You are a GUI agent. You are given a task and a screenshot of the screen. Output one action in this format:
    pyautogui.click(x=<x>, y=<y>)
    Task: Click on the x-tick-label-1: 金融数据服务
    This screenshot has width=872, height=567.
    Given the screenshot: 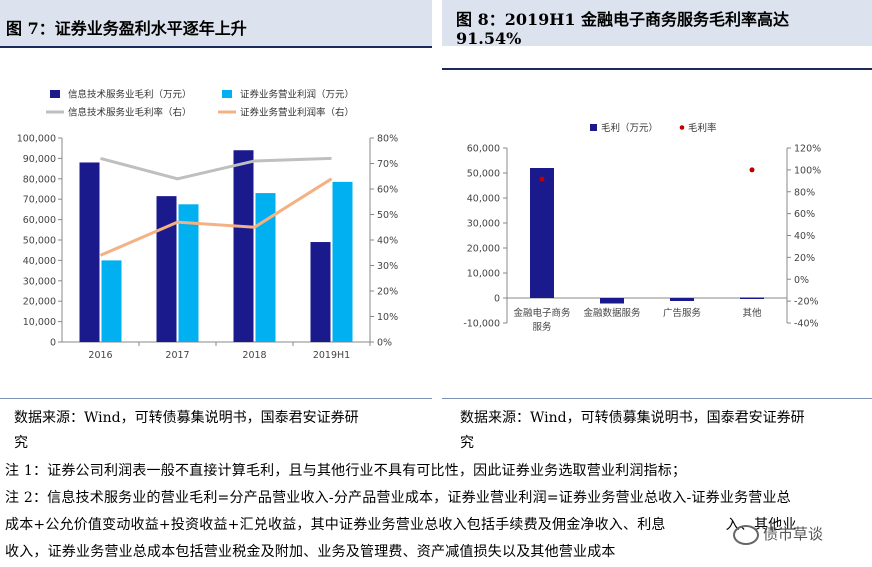 What is the action you would take?
    pyautogui.click(x=612, y=313)
    